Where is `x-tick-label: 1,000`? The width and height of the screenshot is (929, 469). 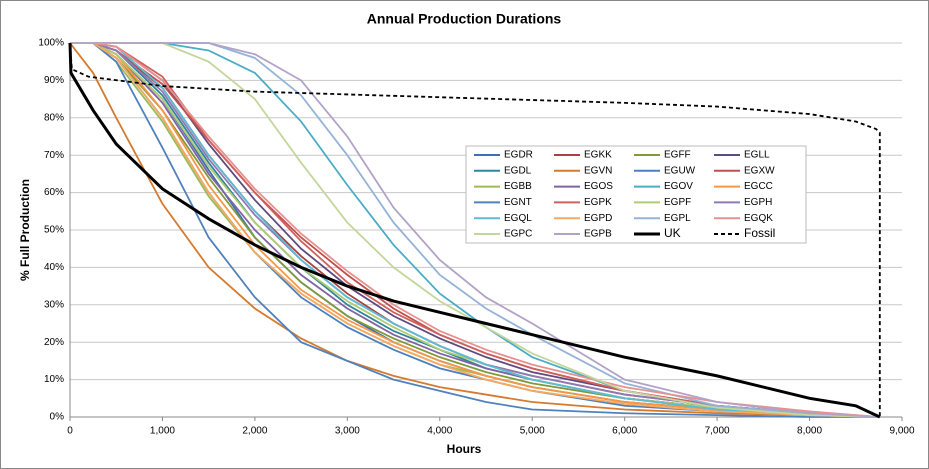 x-tick-label: 1,000 is located at coordinates (162, 431).